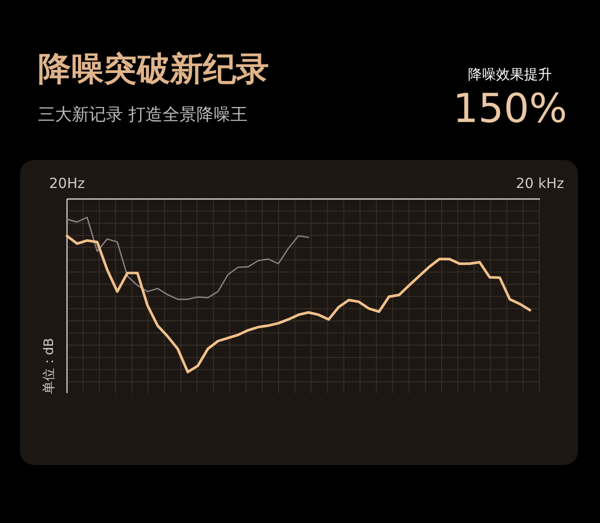 The image size is (600, 523). Describe the element at coordinates (49, 366) in the screenshot. I see `y-axis-title: 单位：dB` at that location.